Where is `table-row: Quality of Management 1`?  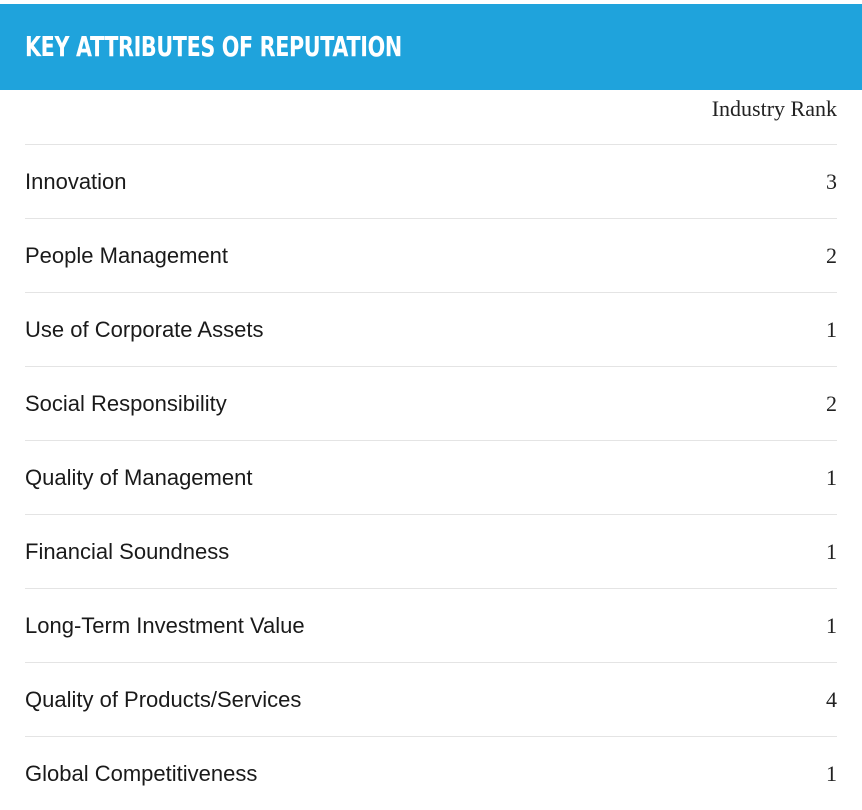 table-row: Quality of Management 1 is located at coordinates (431, 478).